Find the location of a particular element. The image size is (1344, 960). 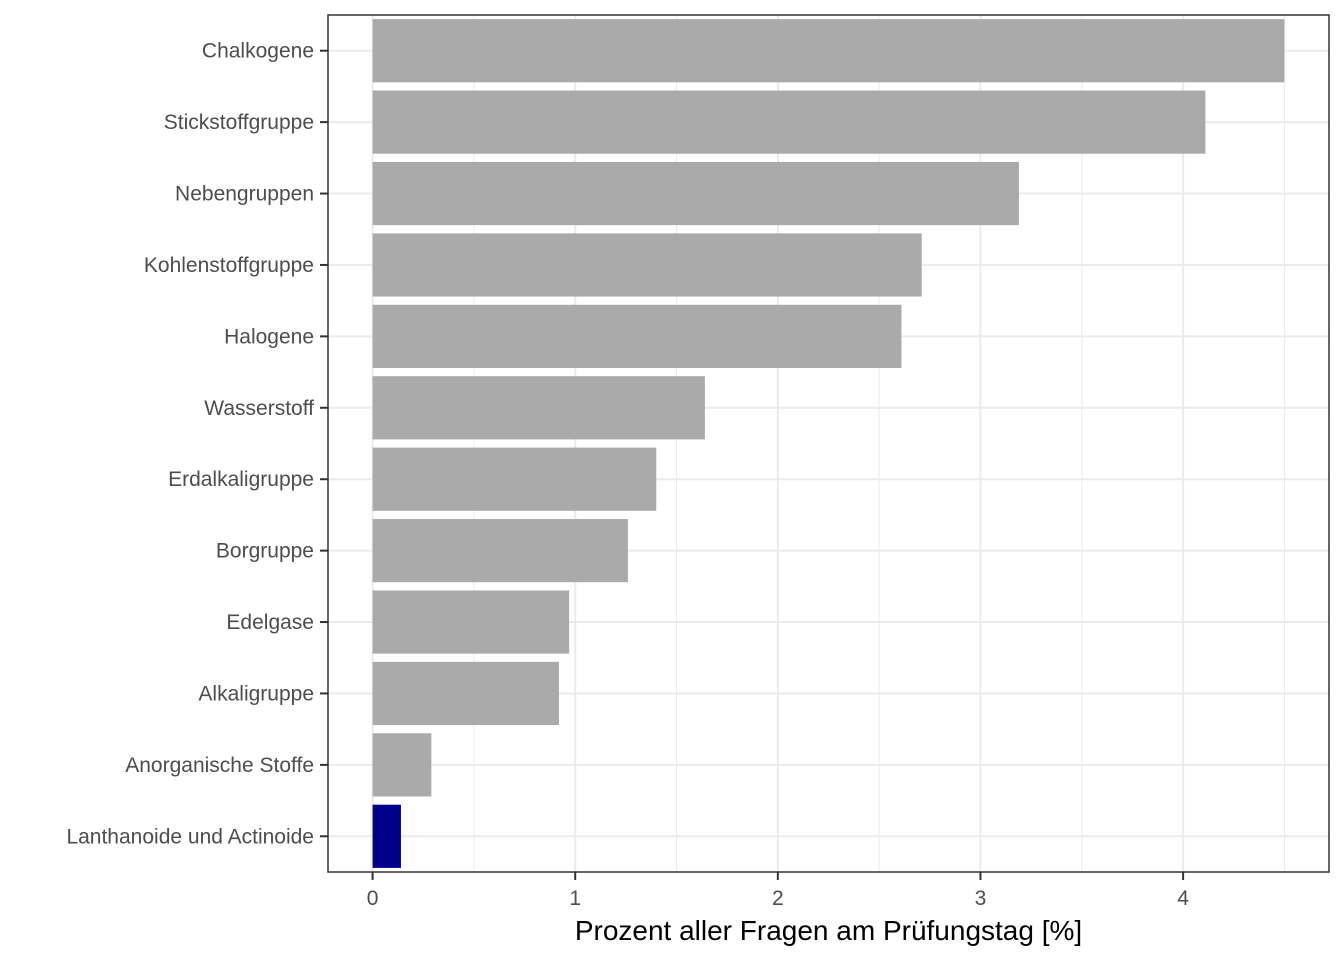

x-axis: 0 1 2 3 4 is located at coordinates (778, 891).